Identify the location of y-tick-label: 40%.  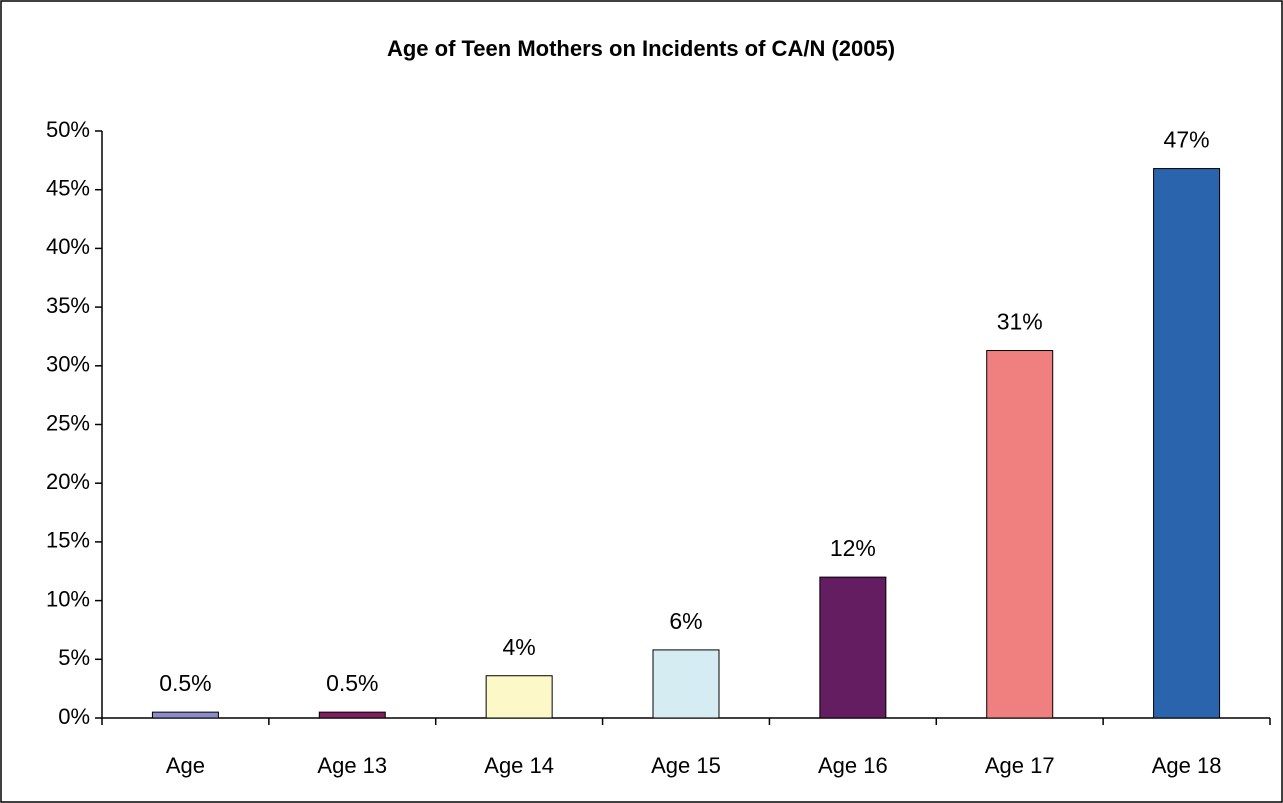
(68, 246).